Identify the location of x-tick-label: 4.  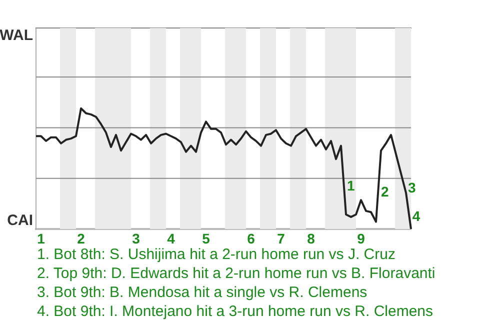
(171, 238).